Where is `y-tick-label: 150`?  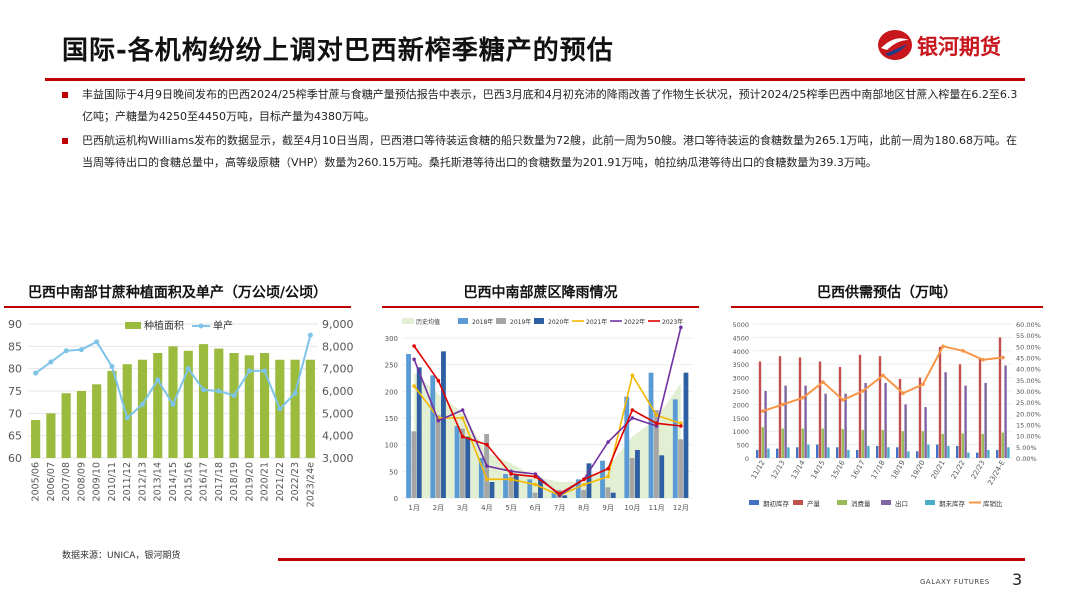
y-tick-label: 150 is located at coordinates (391, 419).